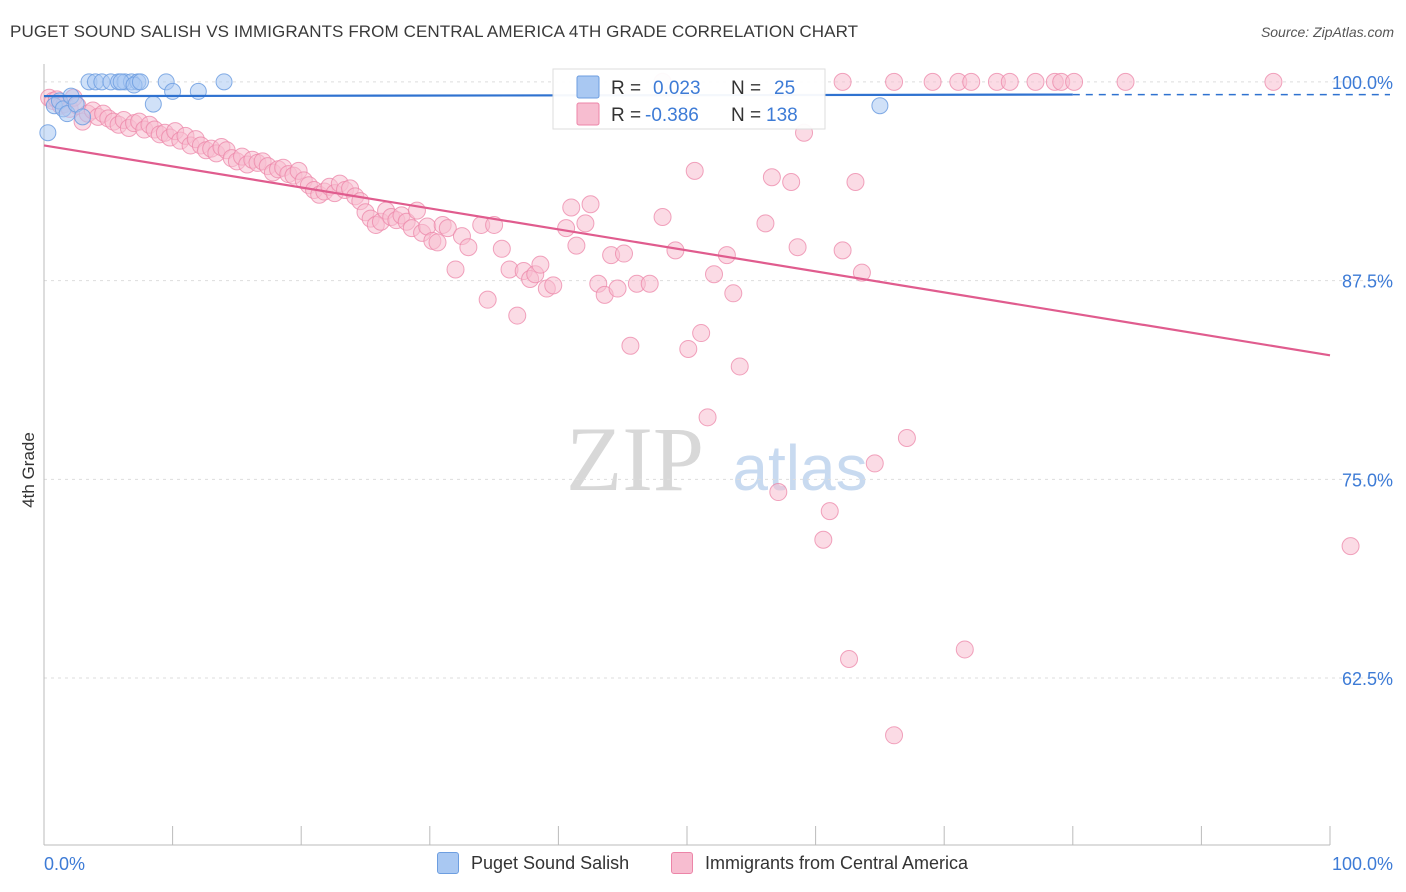  Describe the element at coordinates (1362, 864) in the screenshot. I see `x-tick-label-right: 100.0%` at that location.